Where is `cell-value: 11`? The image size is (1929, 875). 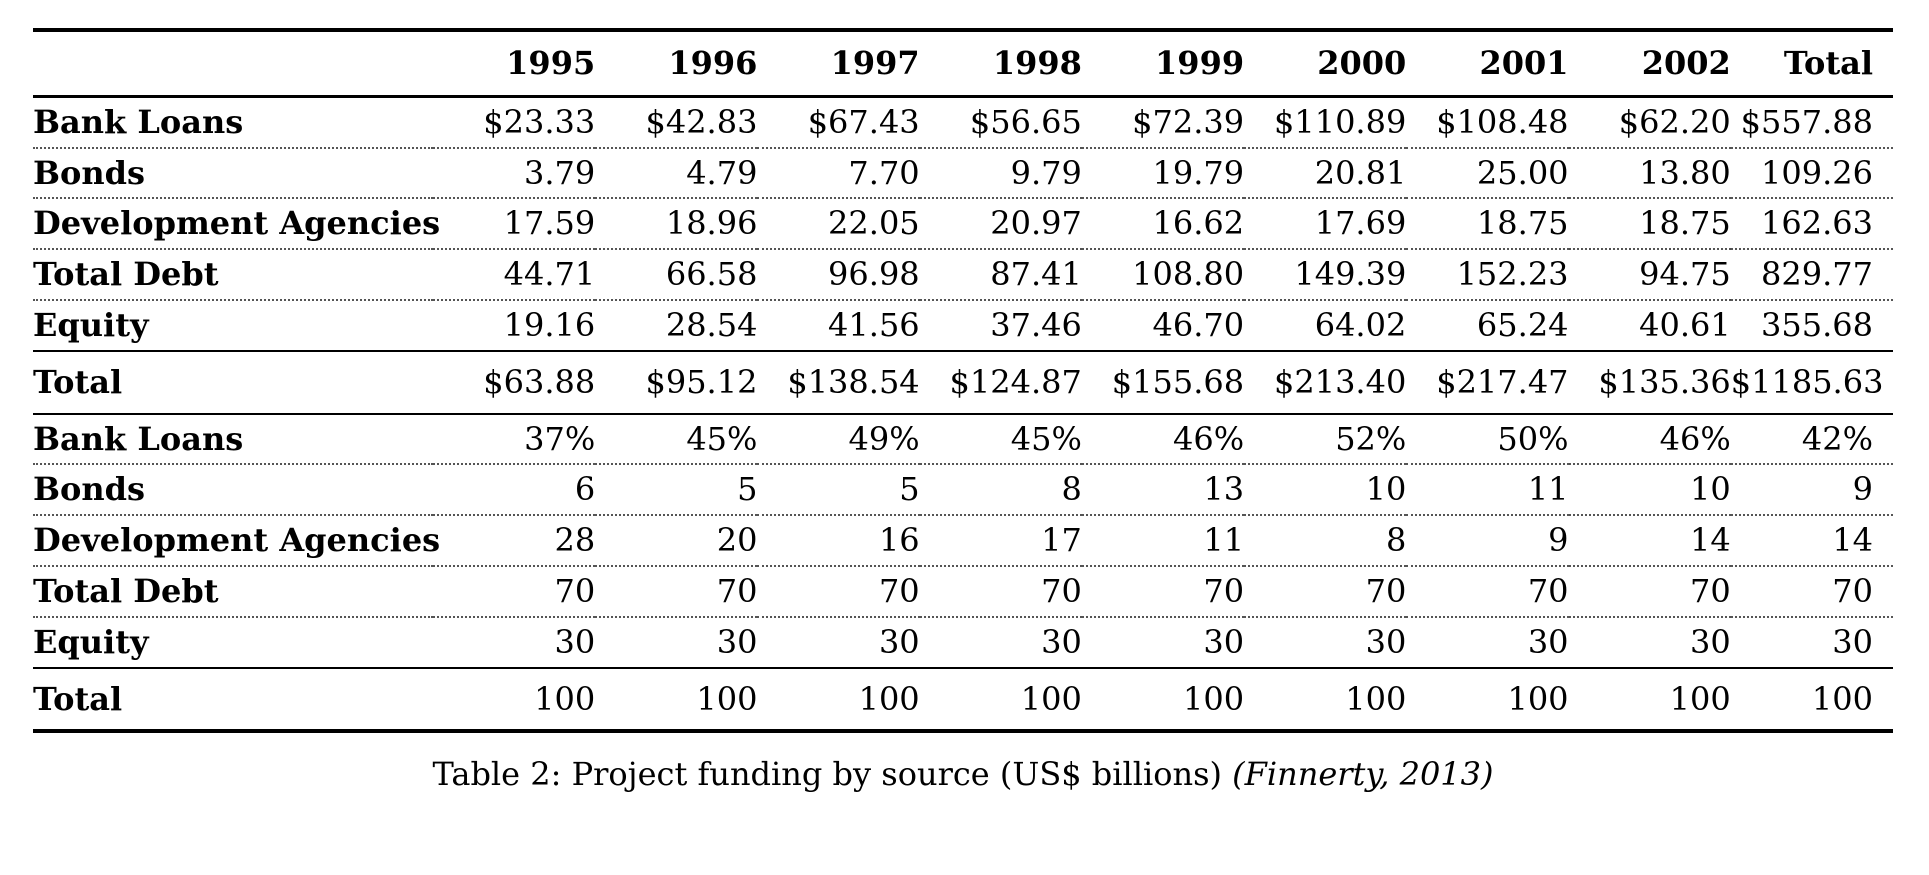 cell-value: 11 is located at coordinates (1487, 490).